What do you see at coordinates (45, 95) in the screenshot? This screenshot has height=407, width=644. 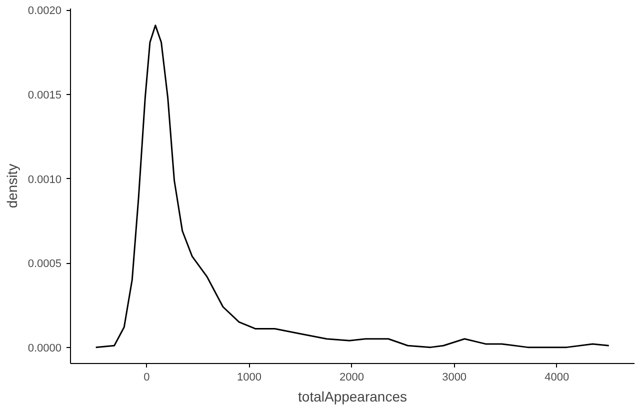 I see `y-tick-label: 0.0015` at bounding box center [45, 95].